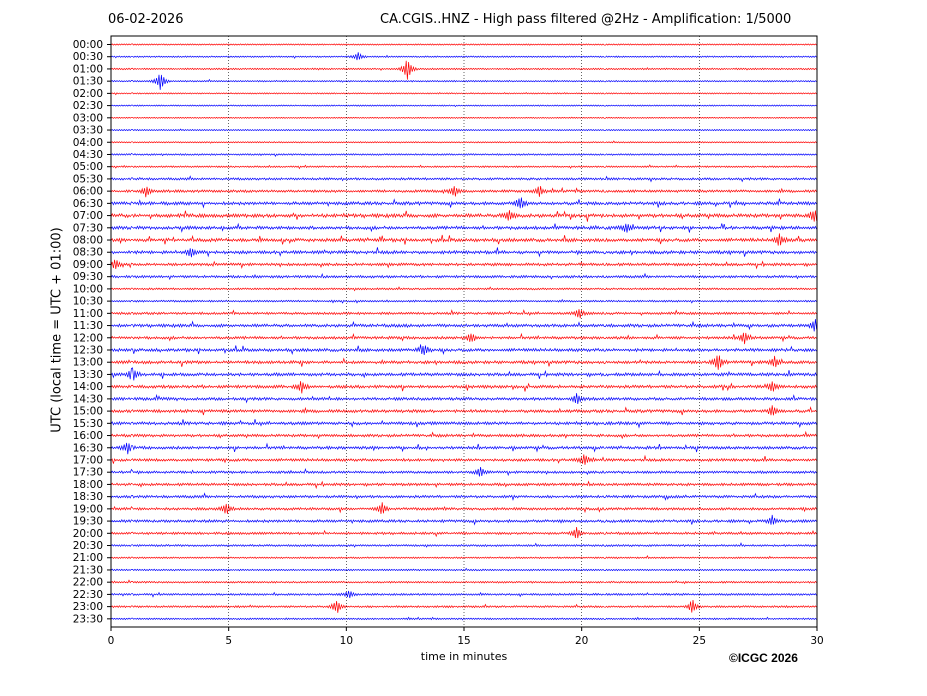 The width and height of the screenshot is (927, 696). Describe the element at coordinates (88, 241) in the screenshot. I see `row-label-08:00: 08:00` at that location.